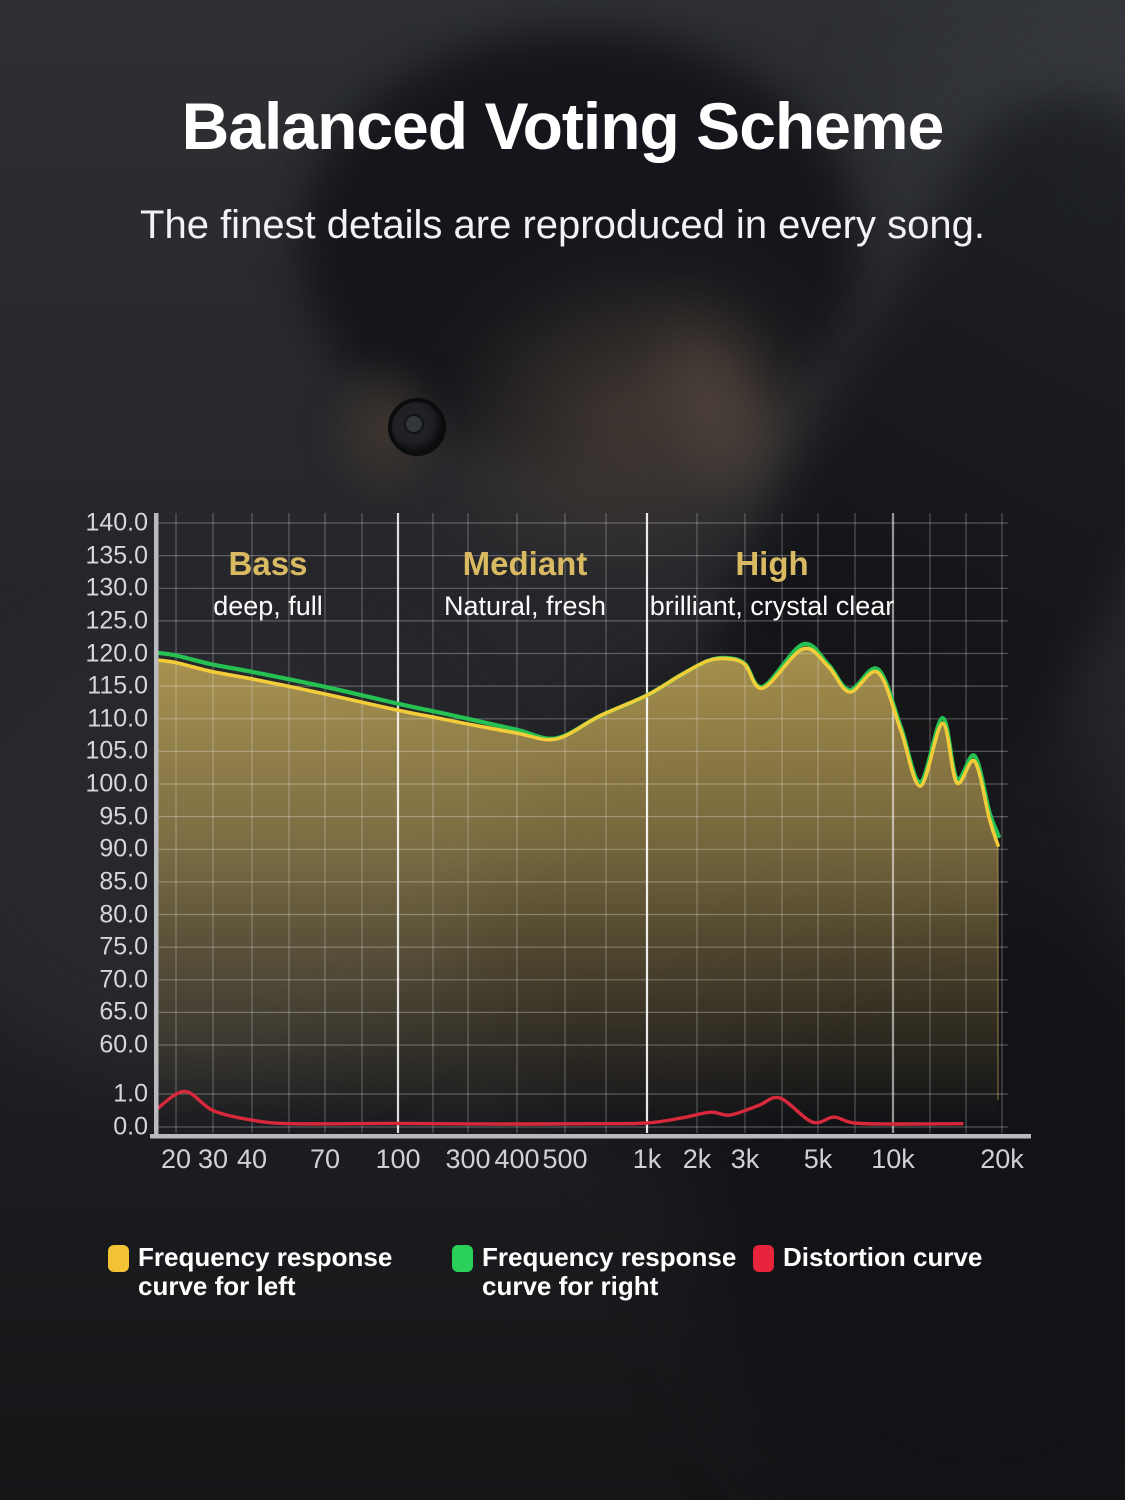 Image resolution: width=1125 pixels, height=1500 pixels. Describe the element at coordinates (268, 583) in the screenshot. I see `band-bass: Bass deep, full` at that location.